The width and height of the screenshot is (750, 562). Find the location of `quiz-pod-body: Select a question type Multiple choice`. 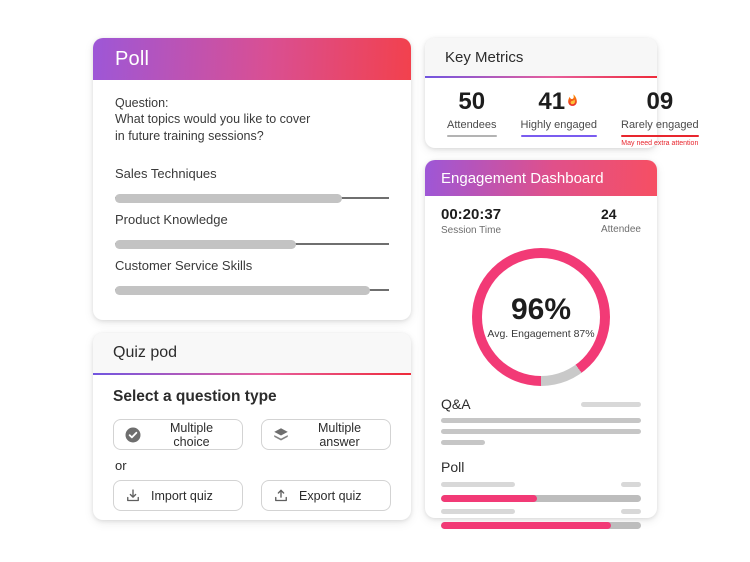

quiz-pod-body: Select a question type Multiple choice is located at coordinates (252, 443).